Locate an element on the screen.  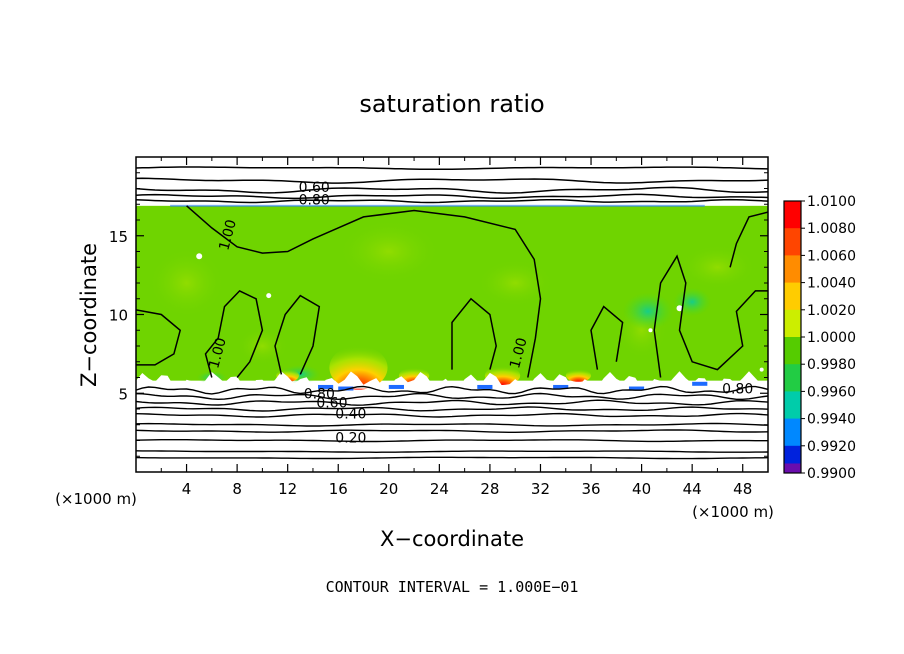
y-axis-label: Z−coordinate is located at coordinates (89, 315).